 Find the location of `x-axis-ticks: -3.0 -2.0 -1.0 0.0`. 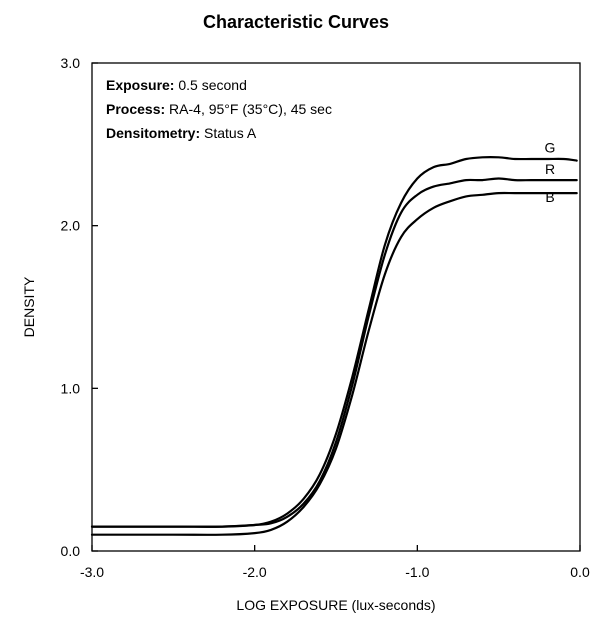

x-axis-ticks: -3.0 -2.0 -1.0 0.0 is located at coordinates (335, 562).